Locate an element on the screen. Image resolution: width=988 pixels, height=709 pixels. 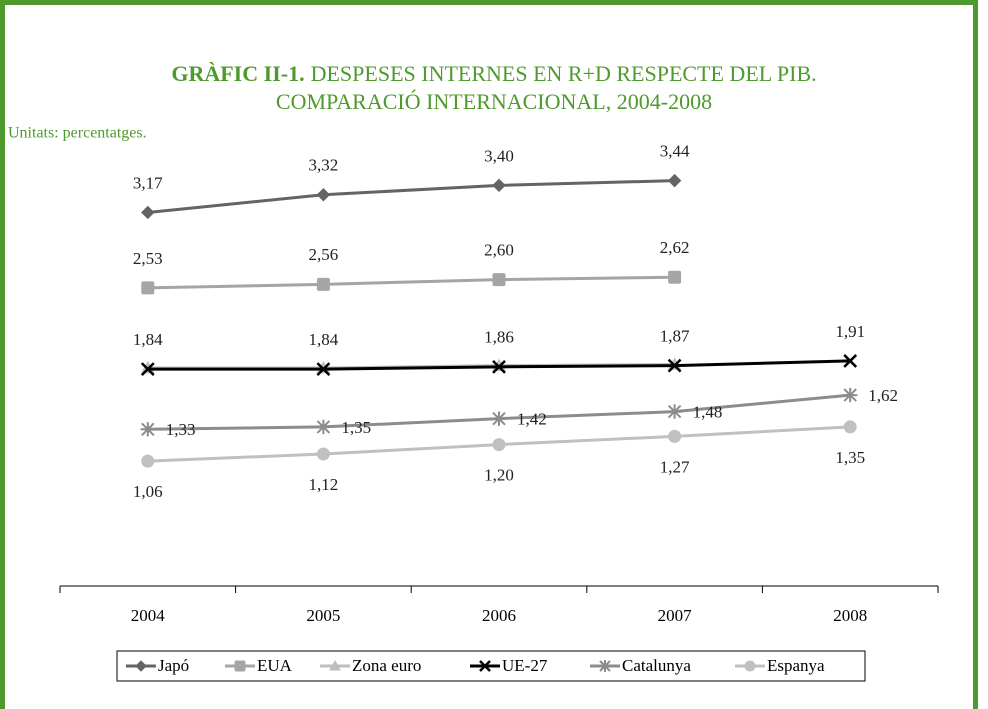
data-label: 1,33 is located at coordinates (181, 429).